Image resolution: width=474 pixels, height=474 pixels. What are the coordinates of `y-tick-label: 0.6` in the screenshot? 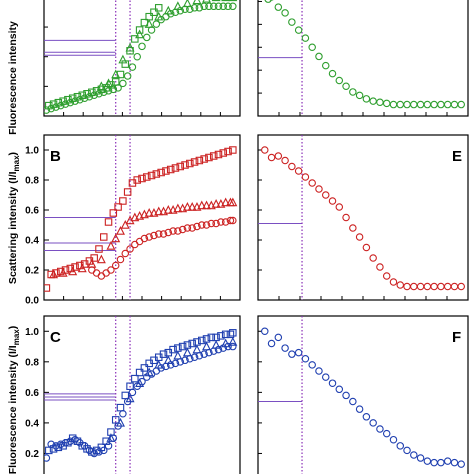 It's located at (32, 393).